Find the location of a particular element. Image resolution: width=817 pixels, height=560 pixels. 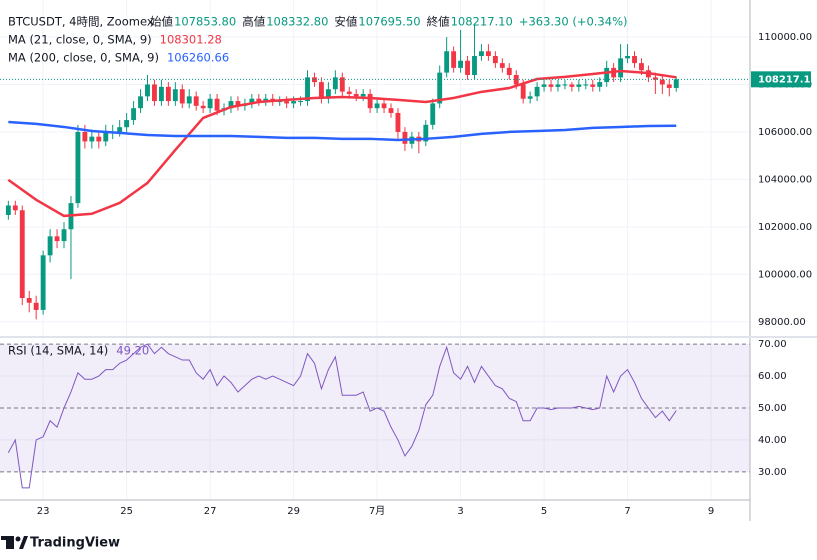

x-tick-label: 27 is located at coordinates (210, 511).